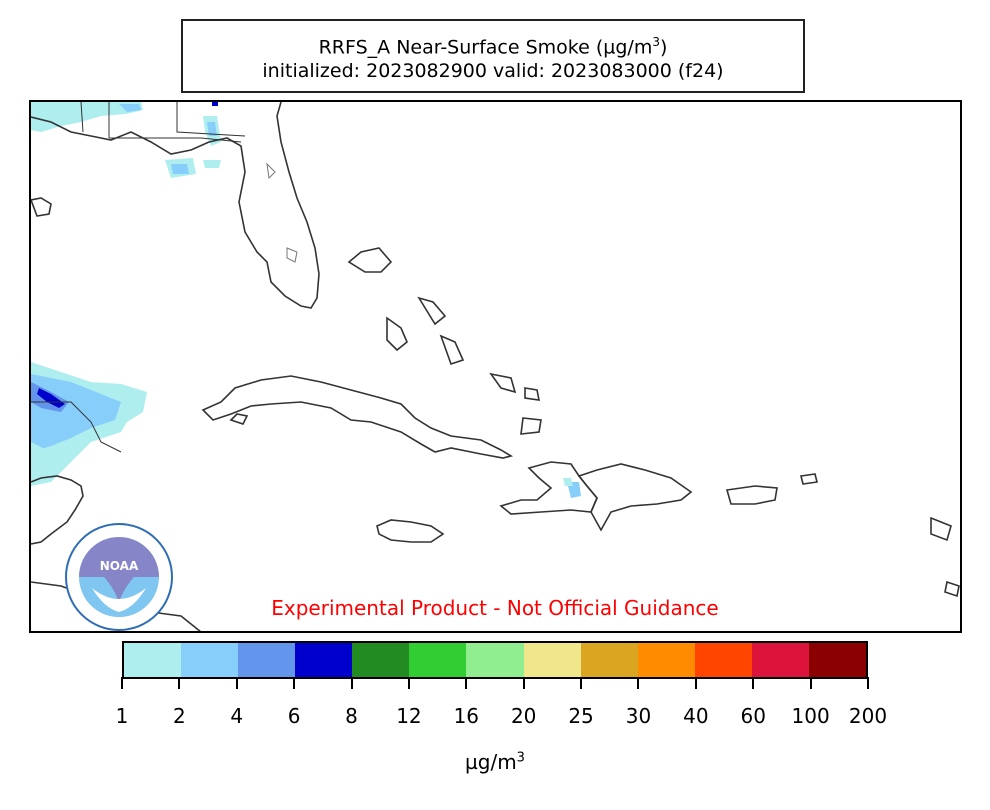 This screenshot has width=990, height=810. Describe the element at coordinates (495, 762) in the screenshot. I see `colorbar-units-label: µg/m3` at that location.